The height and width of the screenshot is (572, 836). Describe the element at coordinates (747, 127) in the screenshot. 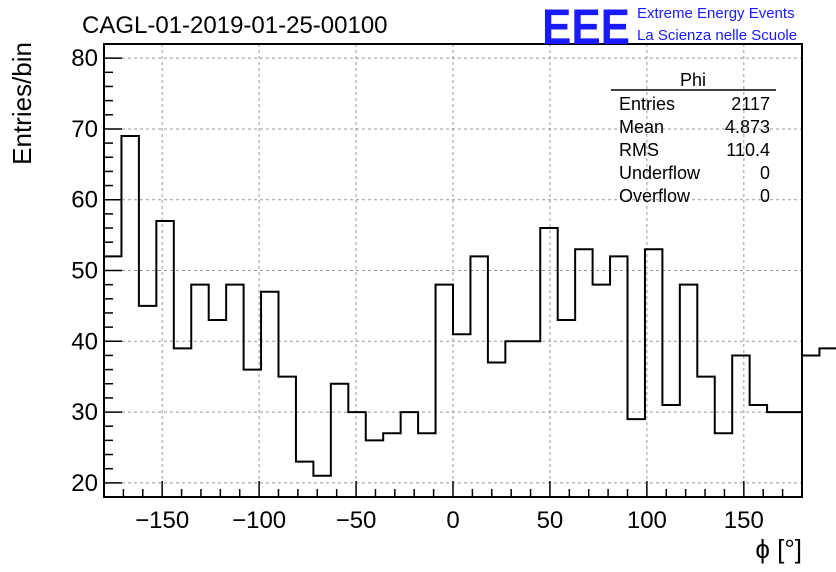

I see `stats-value: 4.873` at that location.